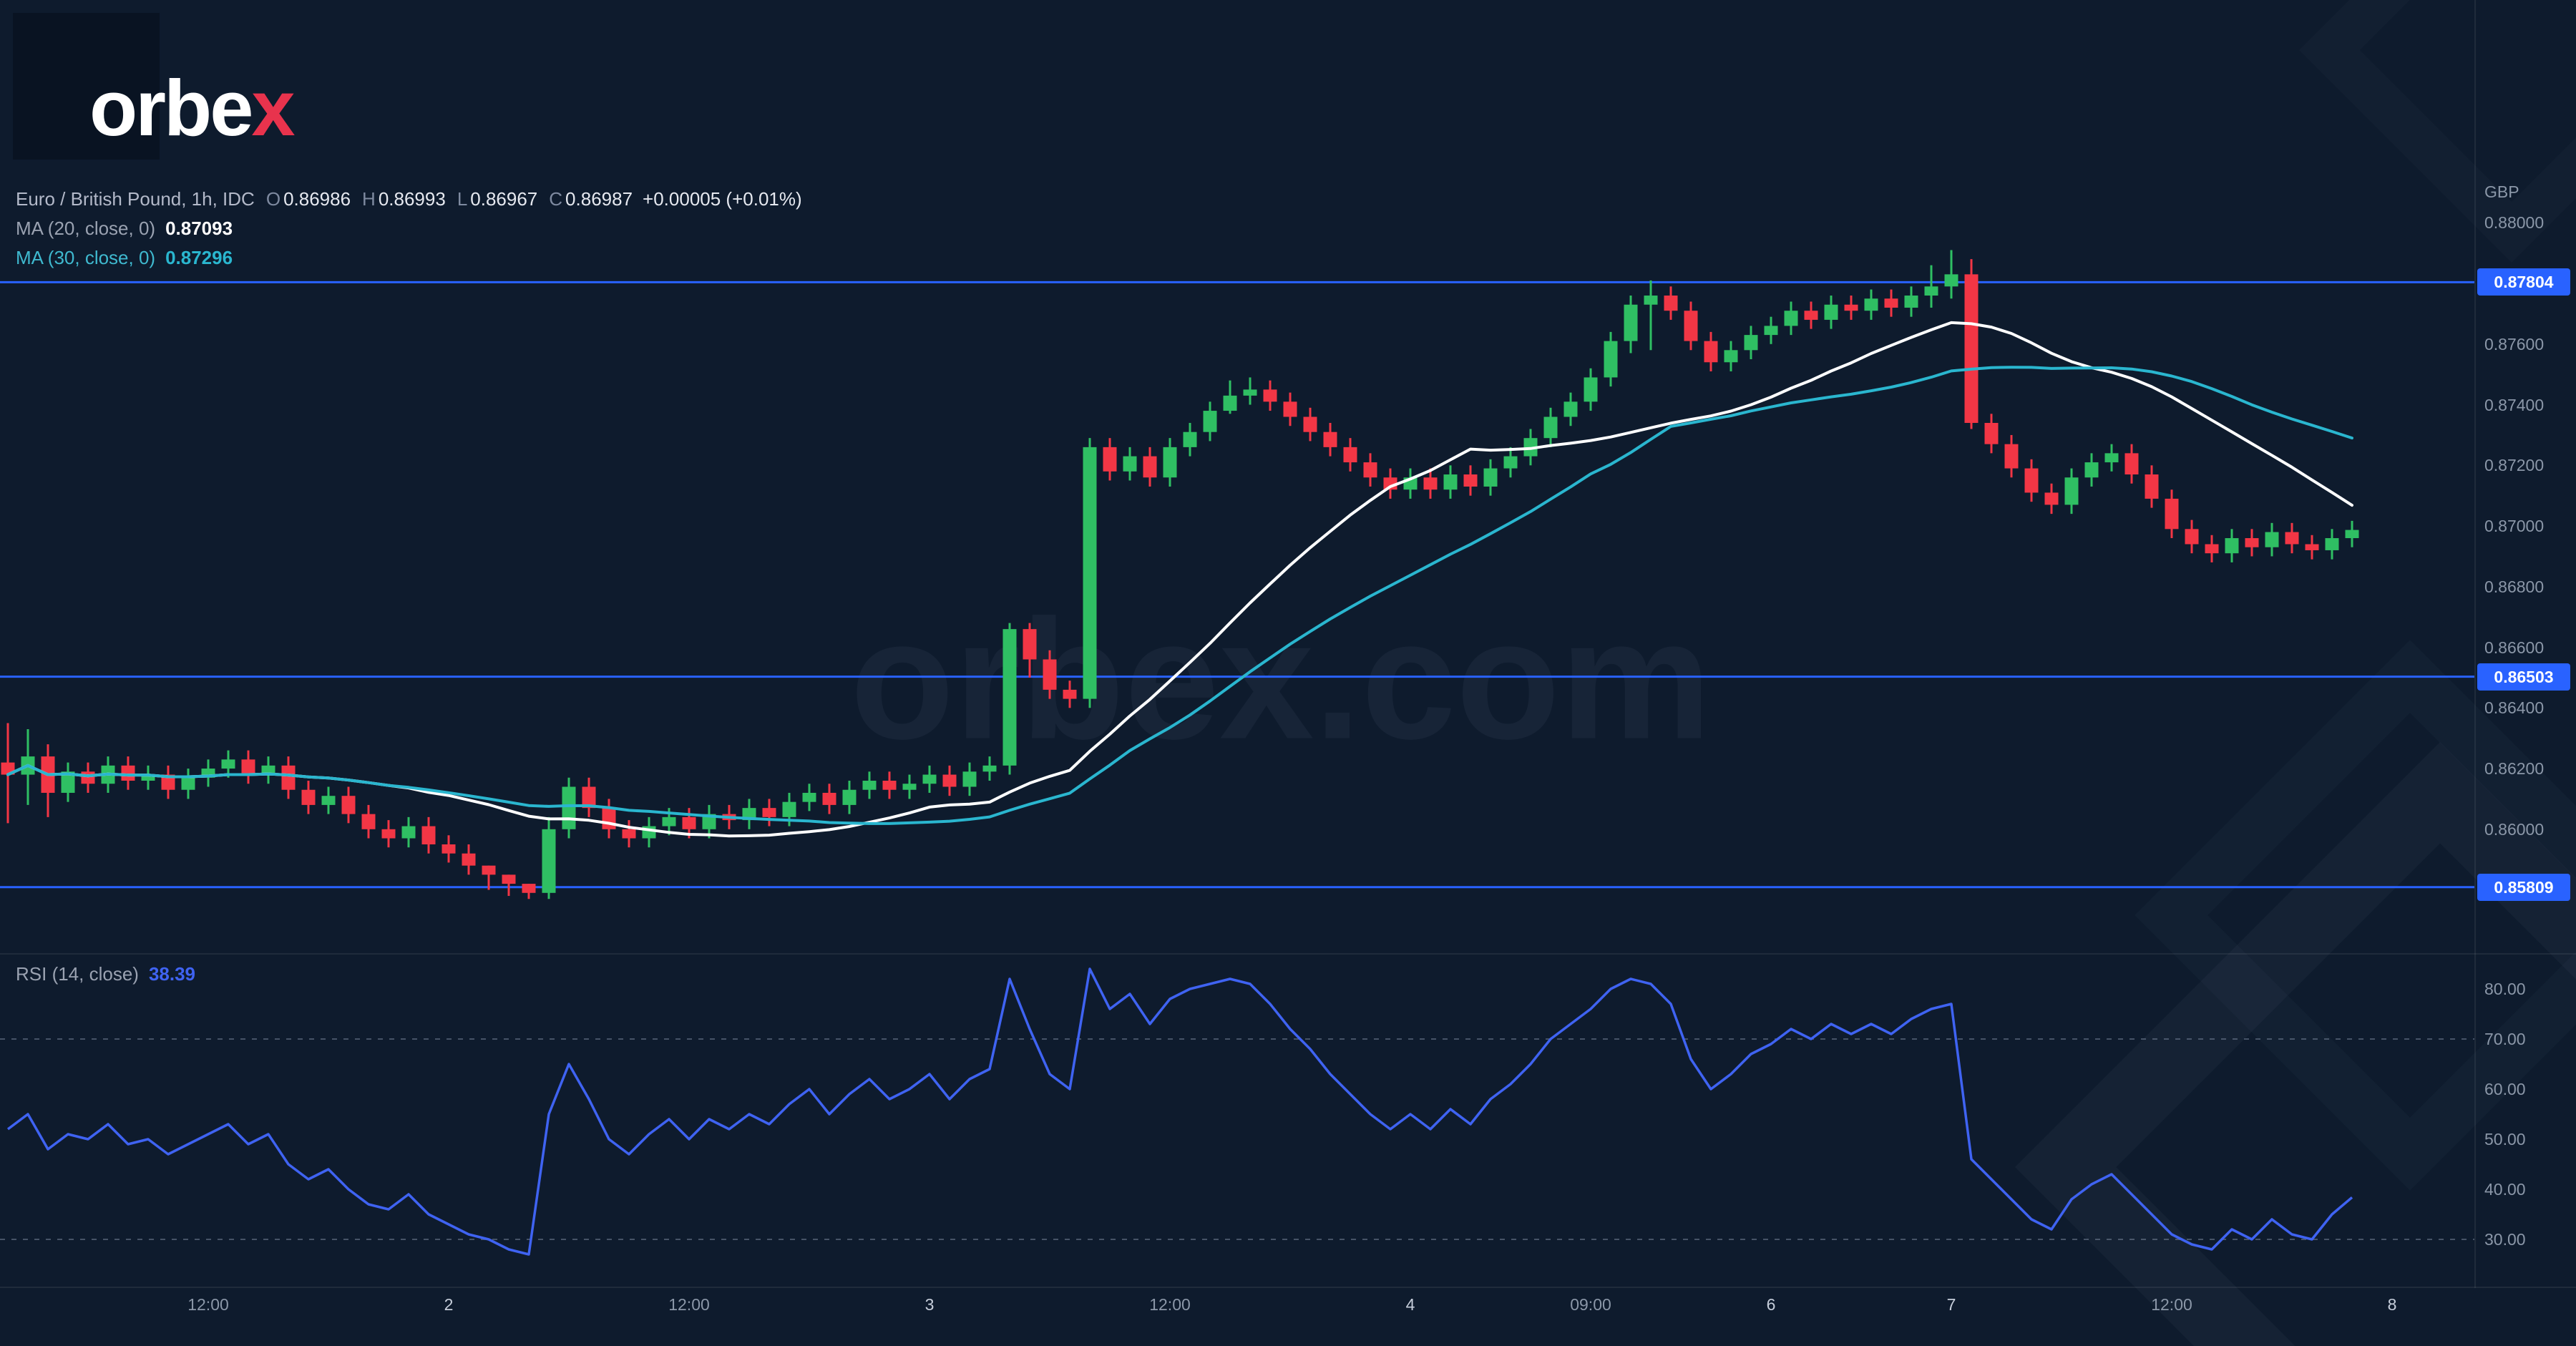 The width and height of the screenshot is (2576, 1346). Describe the element at coordinates (2523, 887) in the screenshot. I see `price-level-badge: 0.85809` at that location.